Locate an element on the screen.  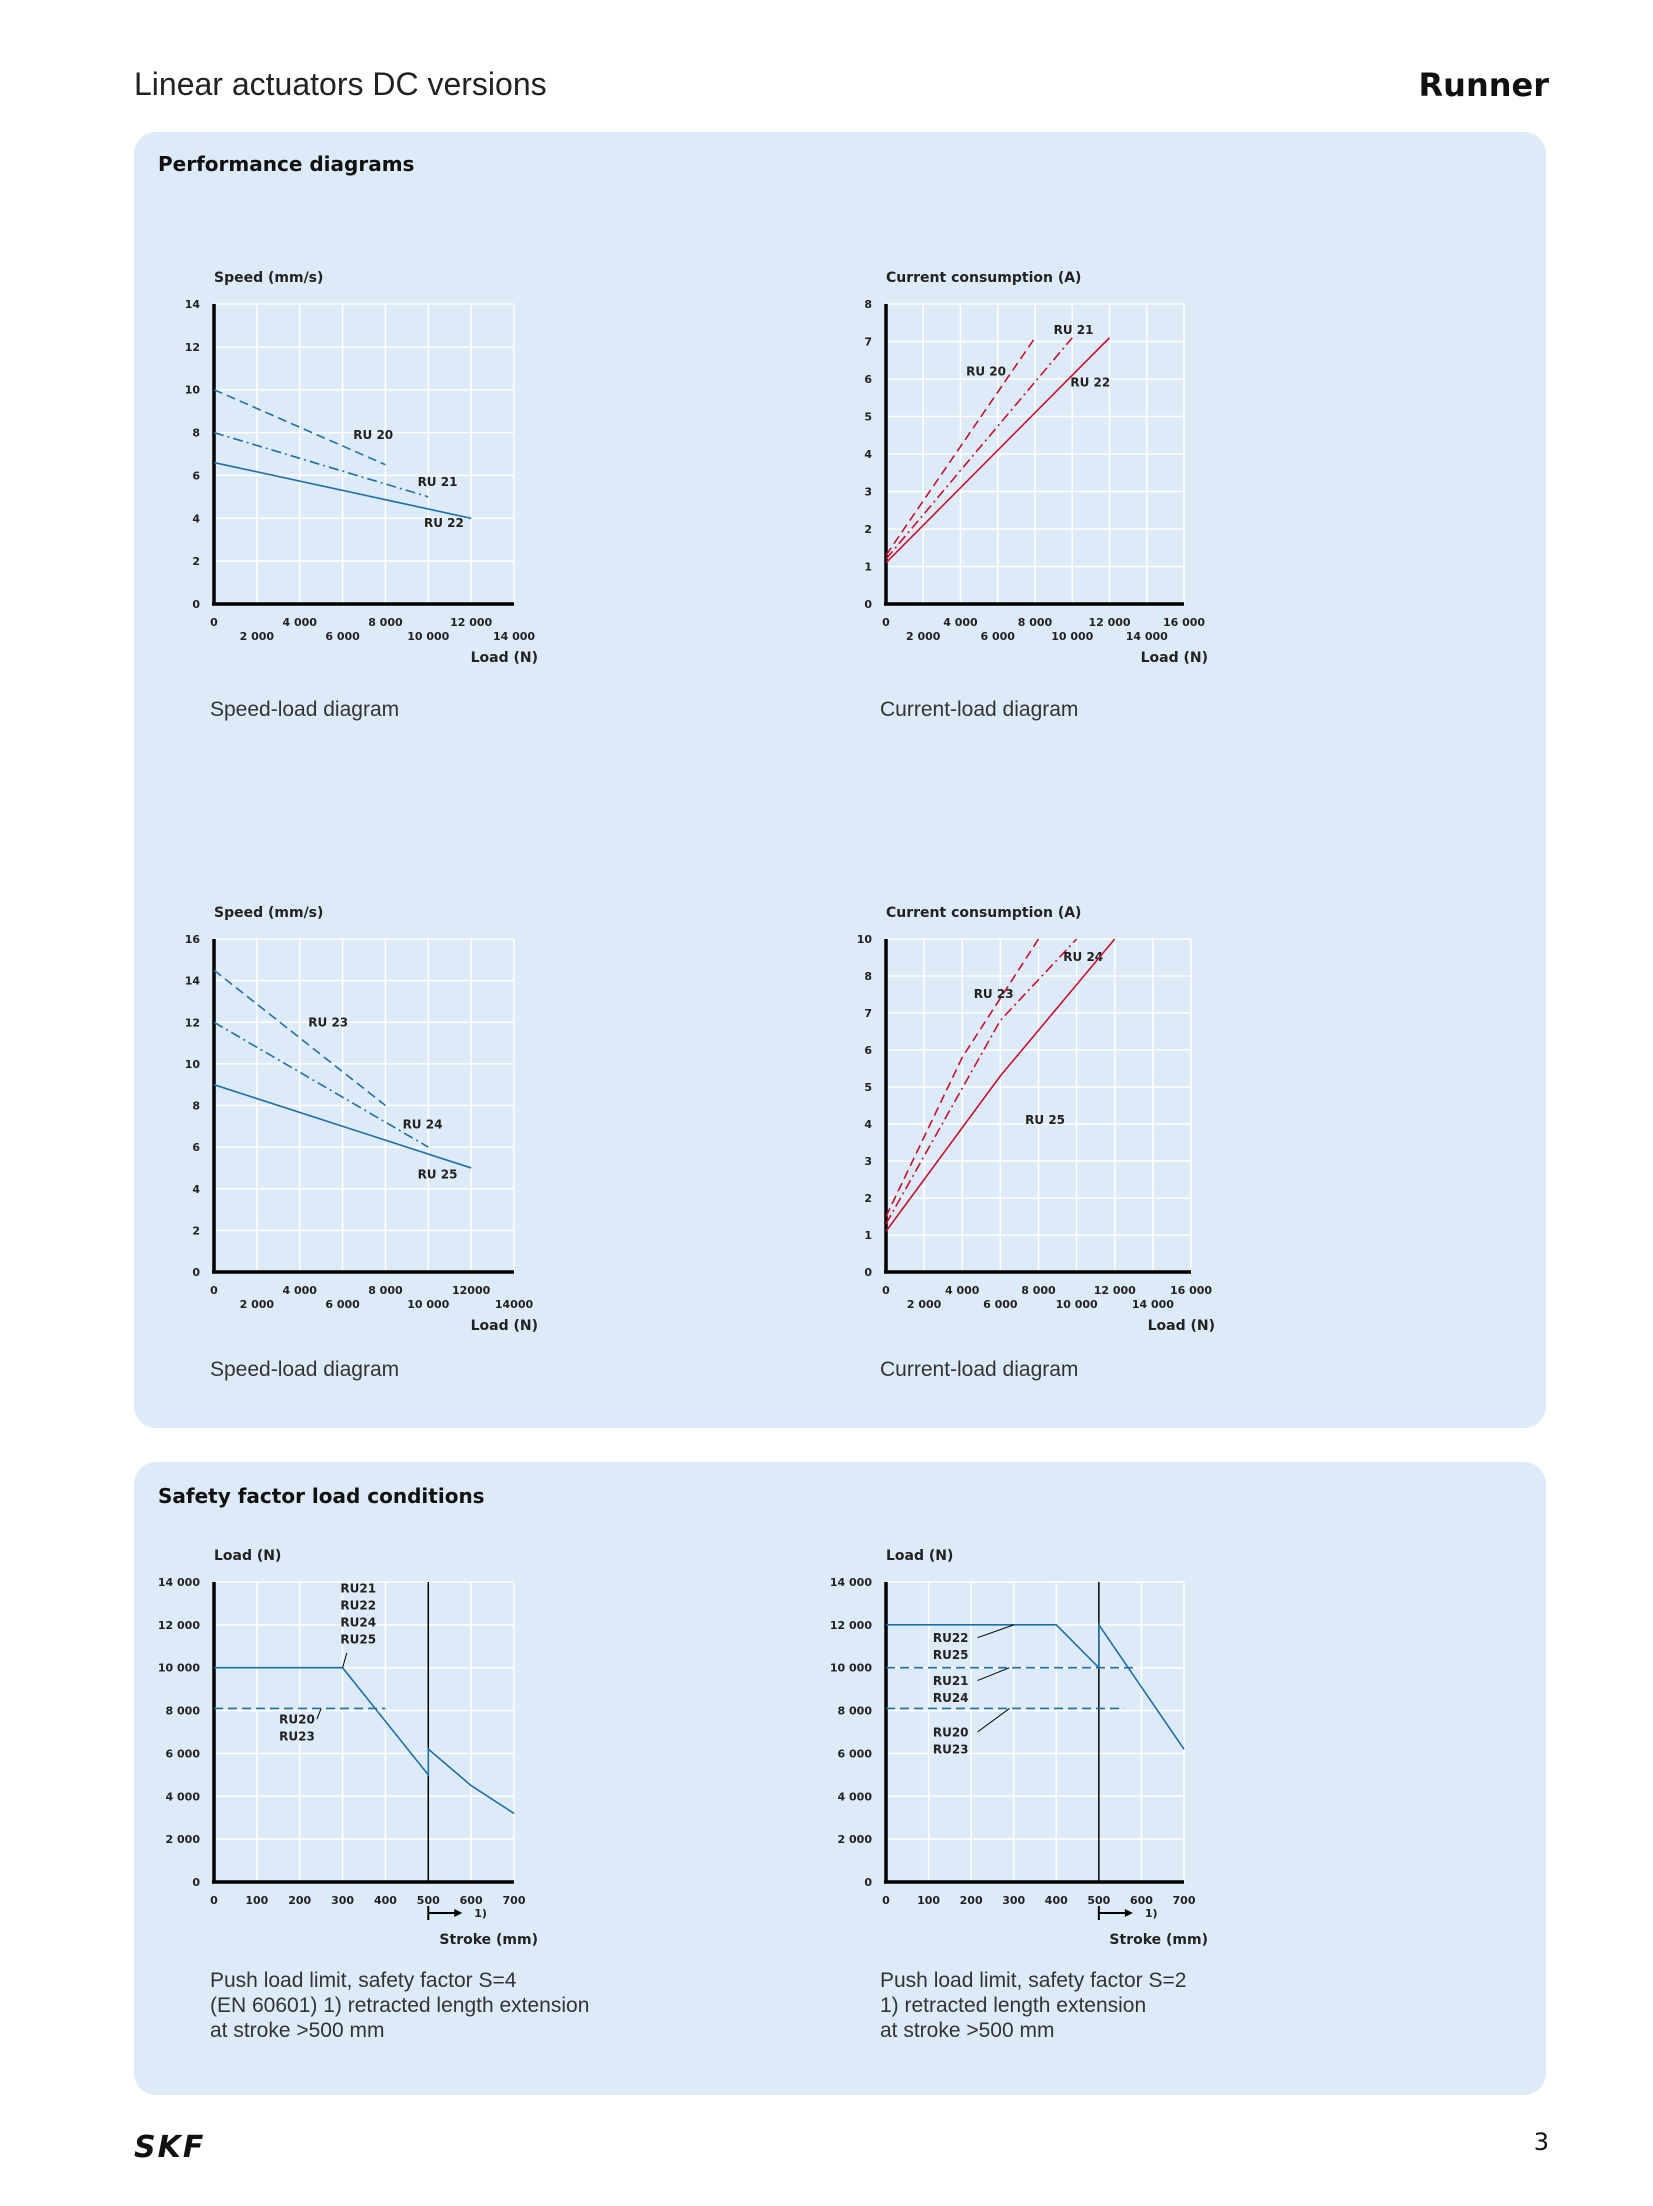
safety-title: Safety factor load conditions is located at coordinates (321, 1496).